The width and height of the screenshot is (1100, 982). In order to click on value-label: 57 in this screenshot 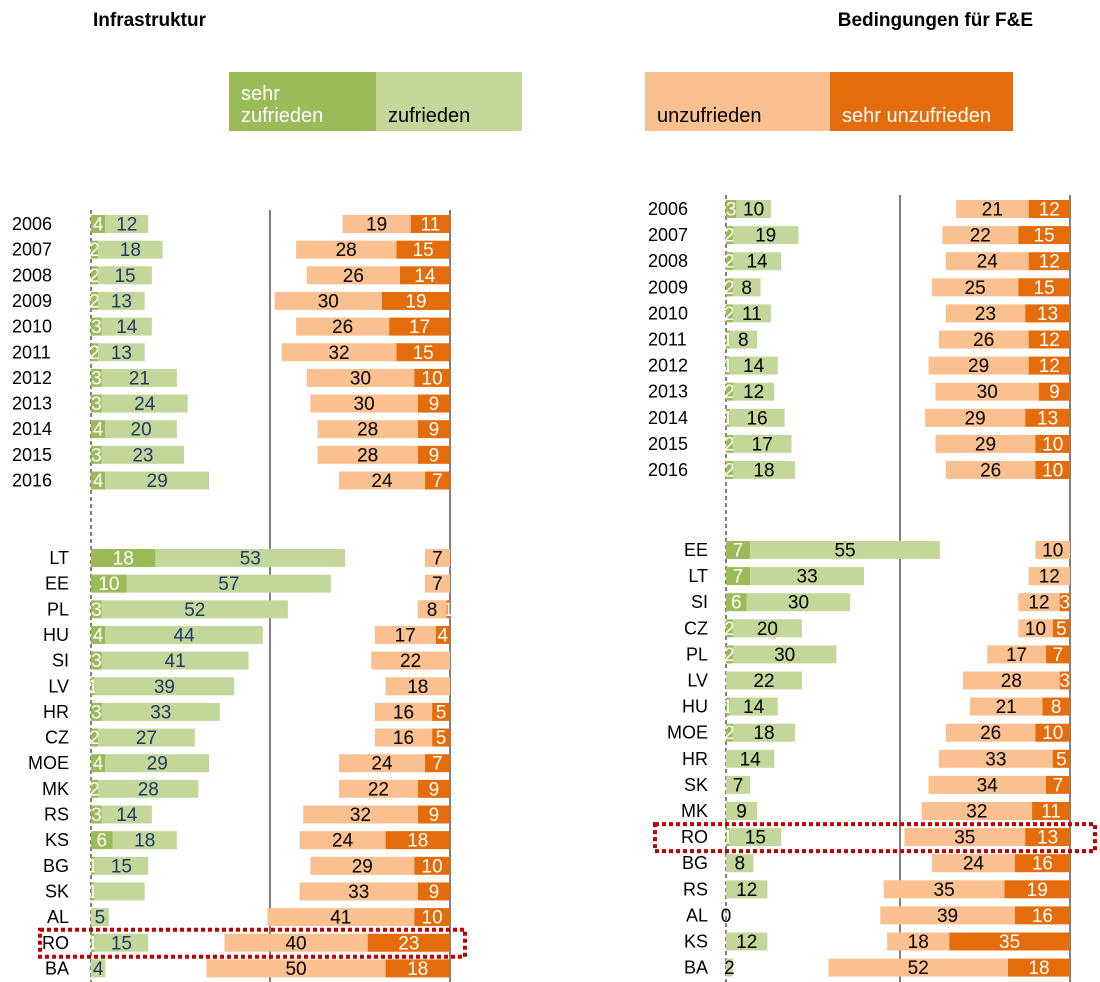, I will do `click(228, 584)`.